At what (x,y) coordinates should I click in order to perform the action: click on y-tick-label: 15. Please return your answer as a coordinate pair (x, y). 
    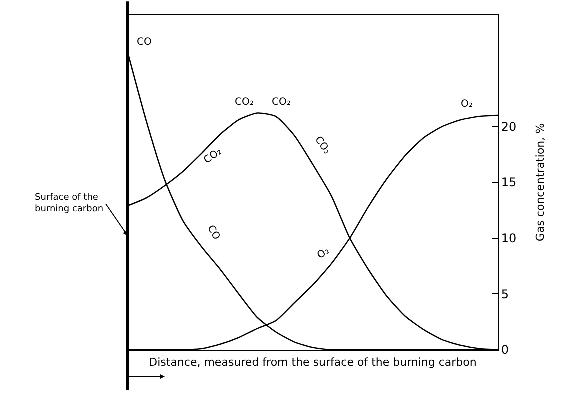
    Looking at the image, I should click on (509, 183).